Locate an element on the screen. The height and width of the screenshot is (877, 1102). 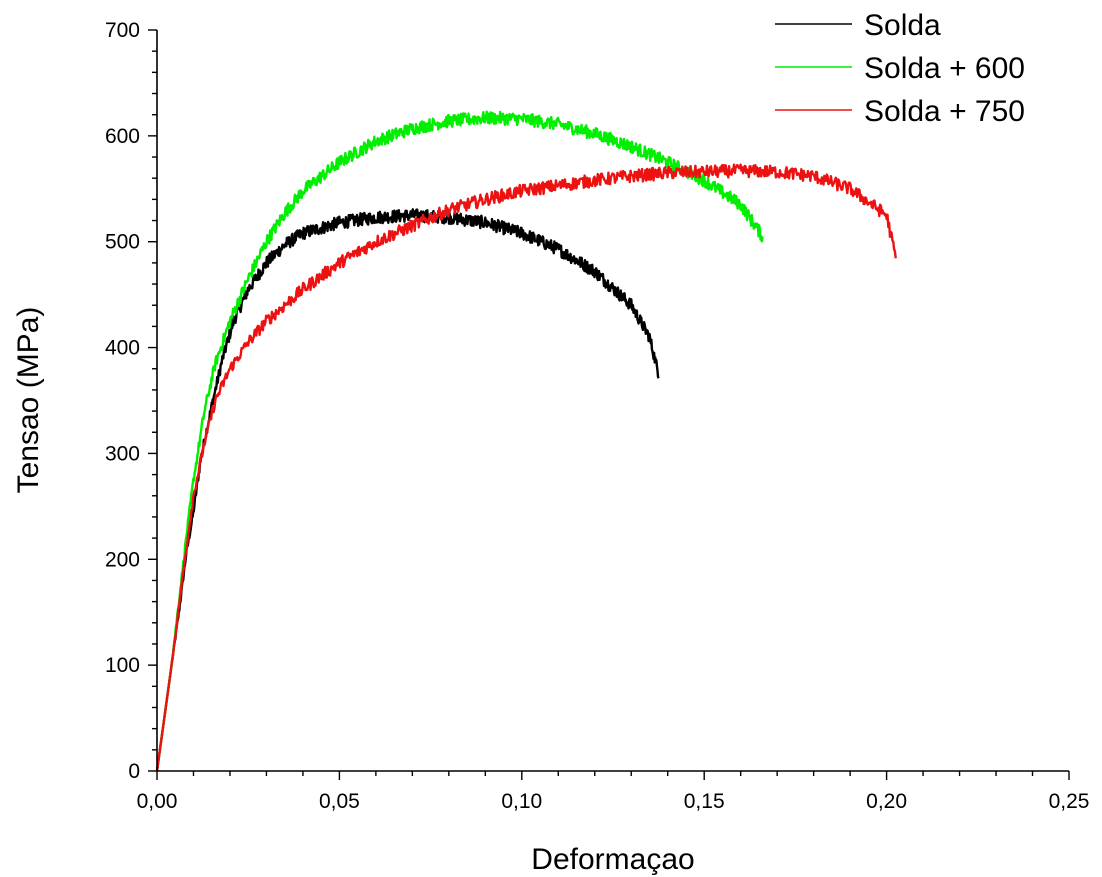
y-tick-label: 400 is located at coordinates (122, 348).